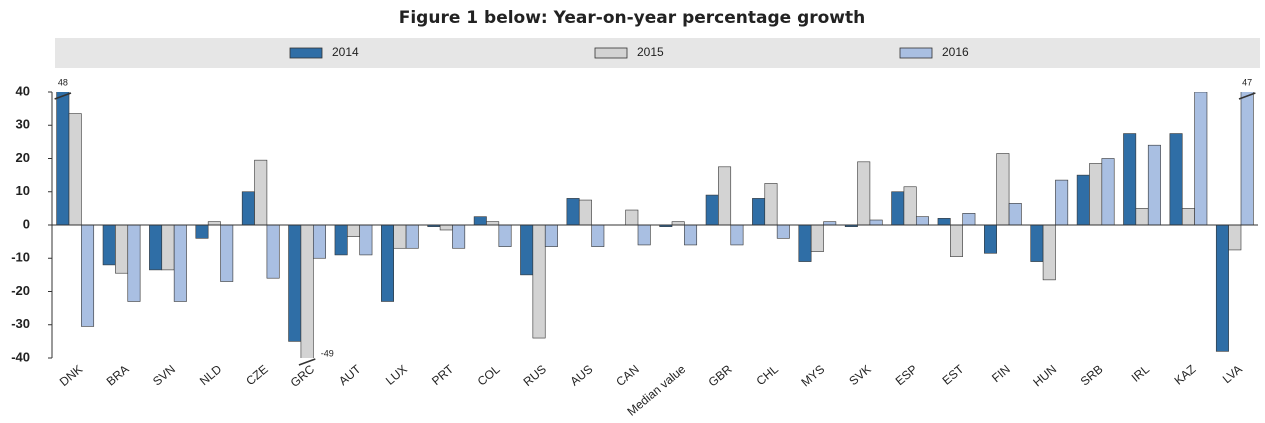 This screenshot has width=1265, height=423. Describe the element at coordinates (20, 323) in the screenshot. I see `y-tick-label: -30` at that location.